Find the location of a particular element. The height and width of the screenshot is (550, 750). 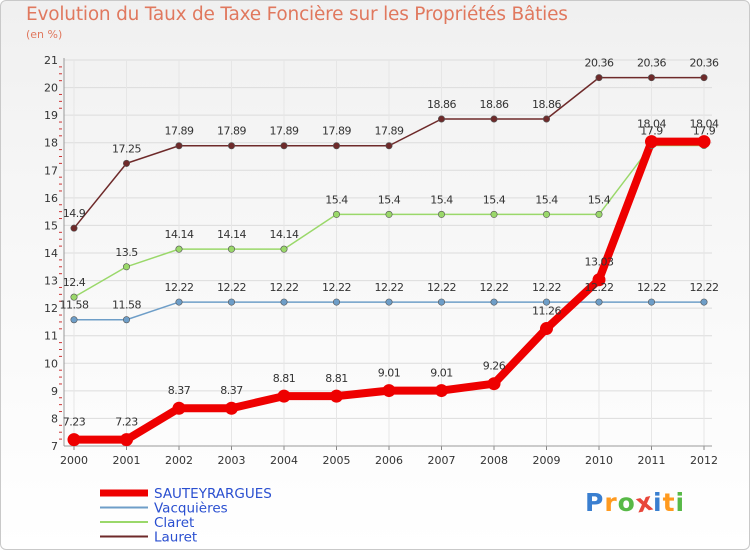

y-tick-label: 16 is located at coordinates (51, 198).